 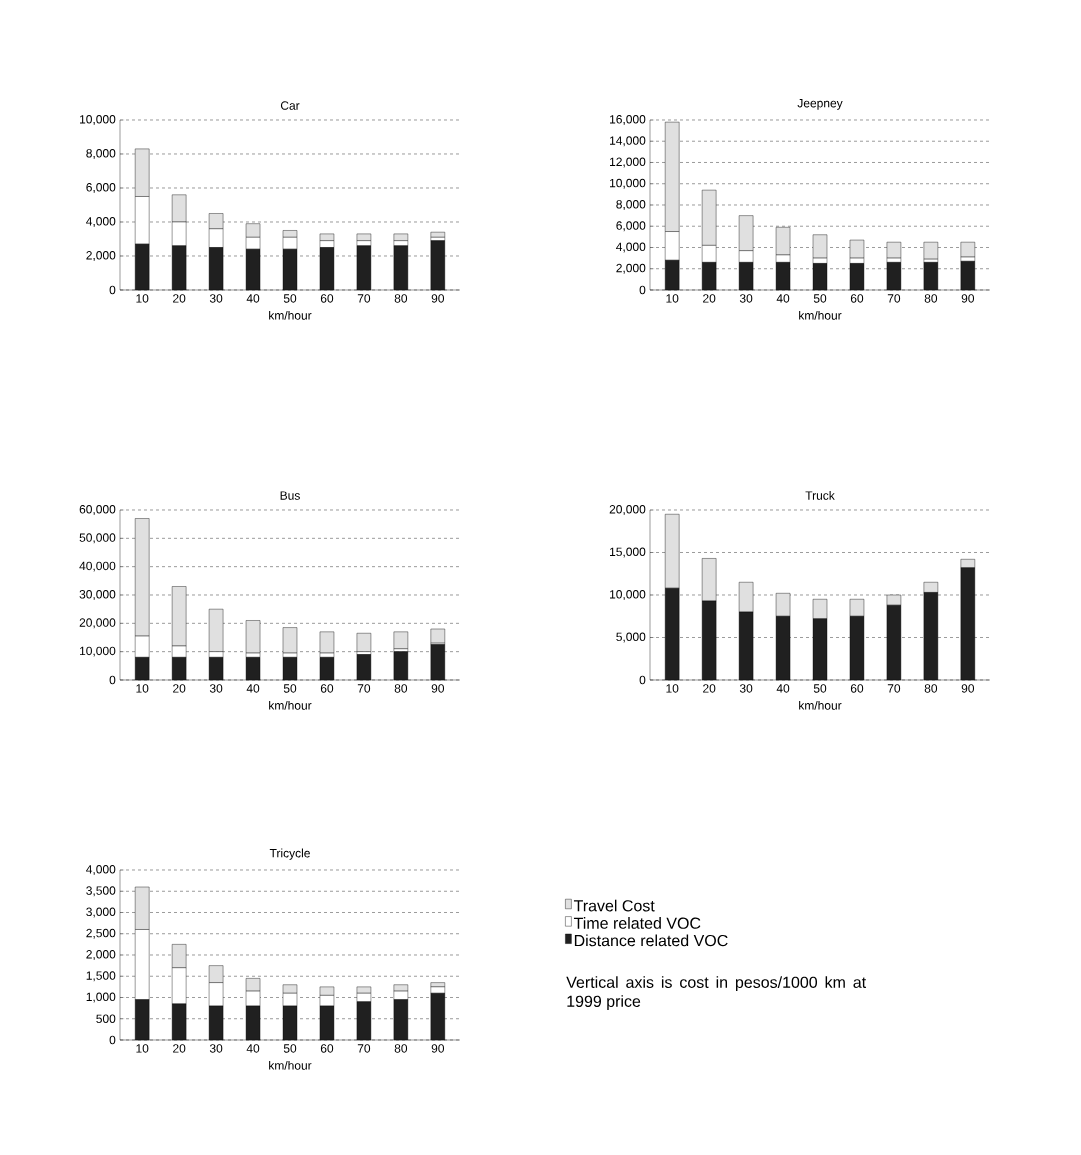 What do you see at coordinates (97, 595) in the screenshot?
I see `y-tick-label: 30,000` at bounding box center [97, 595].